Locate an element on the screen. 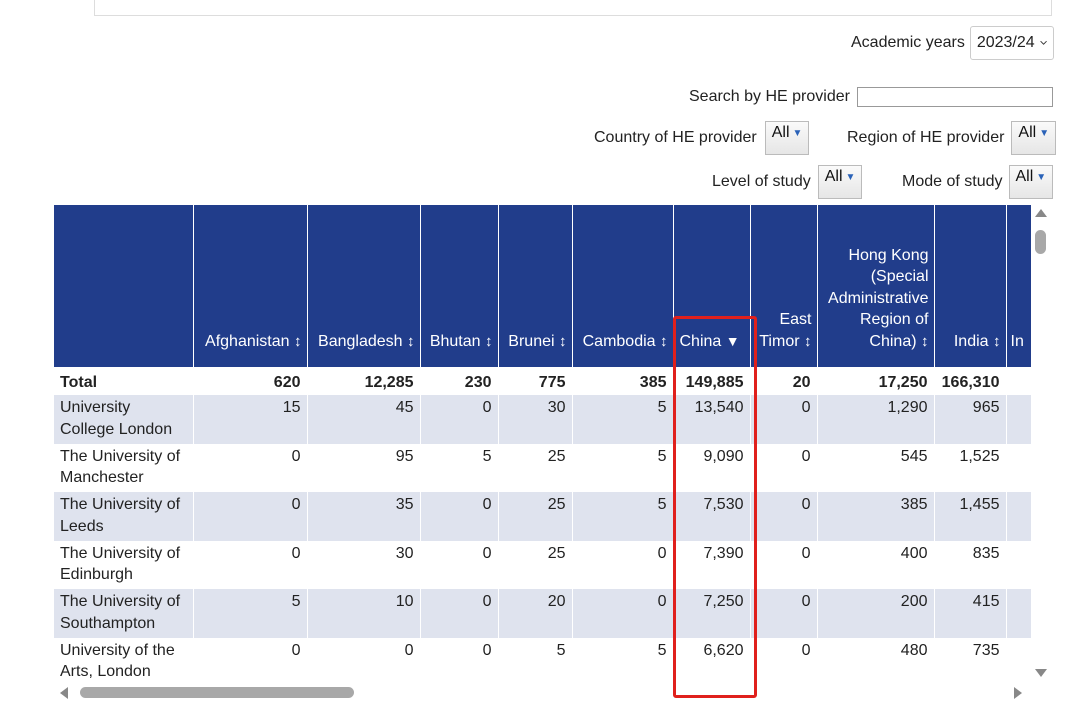 The height and width of the screenshot is (712, 1080). sort-desc-icon: ▼ is located at coordinates (732, 340).